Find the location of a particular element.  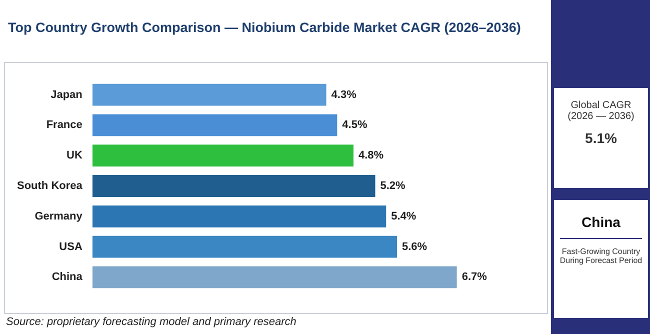

y-tick-label: UK is located at coordinates (74, 156).